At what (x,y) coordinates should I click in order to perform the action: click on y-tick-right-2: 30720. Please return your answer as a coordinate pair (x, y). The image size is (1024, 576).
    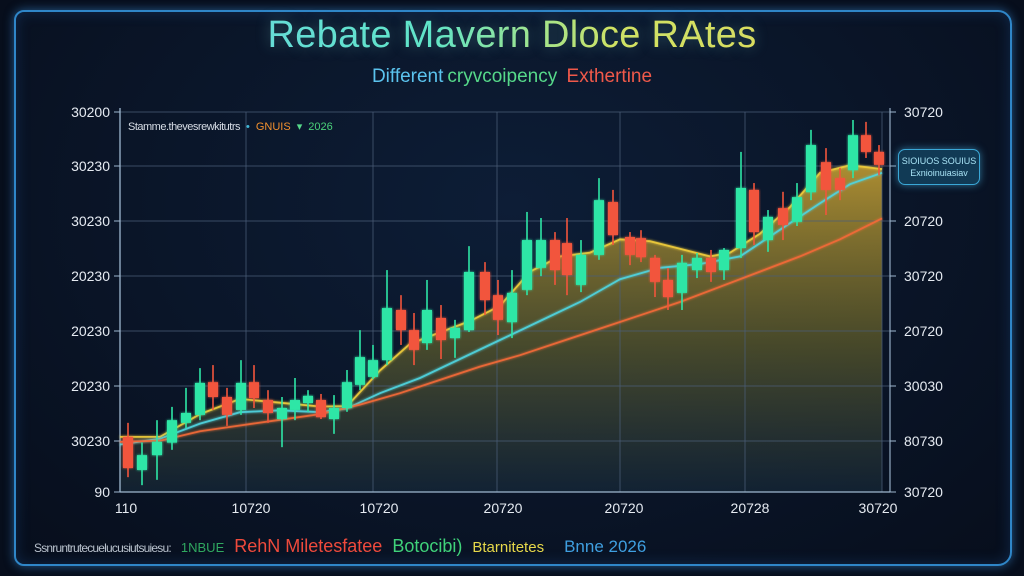
    Looking at the image, I should click on (923, 276).